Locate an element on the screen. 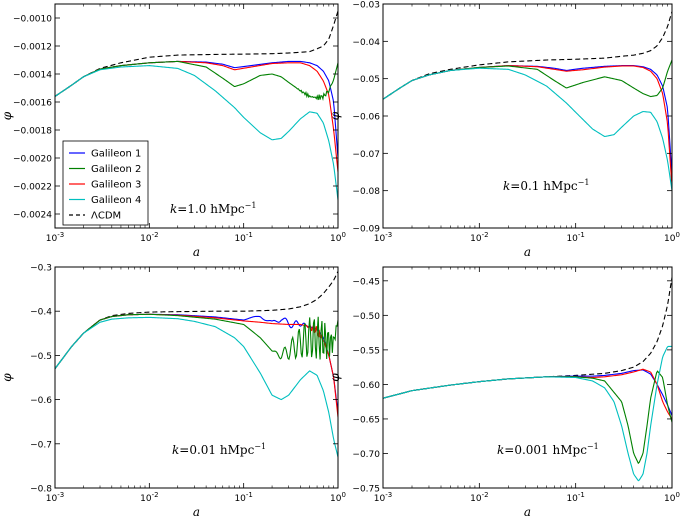  legend-label: Galileon 4 is located at coordinates (116, 200).